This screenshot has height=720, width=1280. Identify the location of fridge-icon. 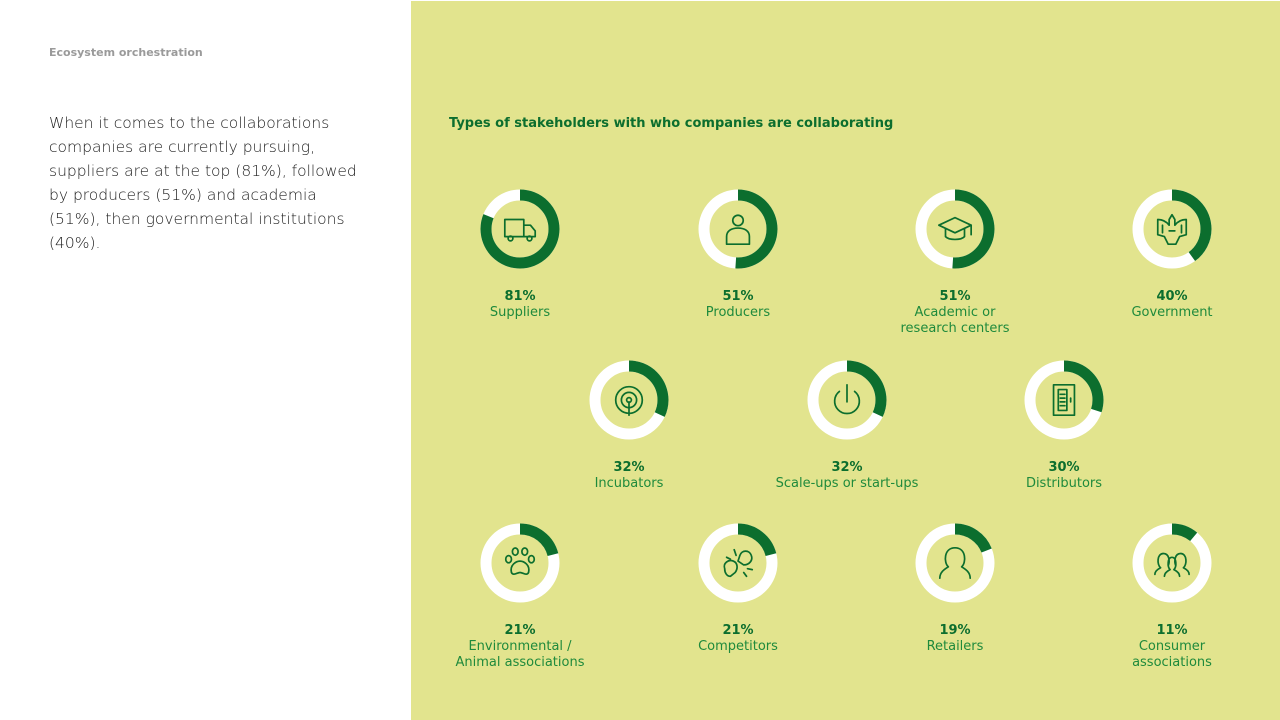
(1064, 400).